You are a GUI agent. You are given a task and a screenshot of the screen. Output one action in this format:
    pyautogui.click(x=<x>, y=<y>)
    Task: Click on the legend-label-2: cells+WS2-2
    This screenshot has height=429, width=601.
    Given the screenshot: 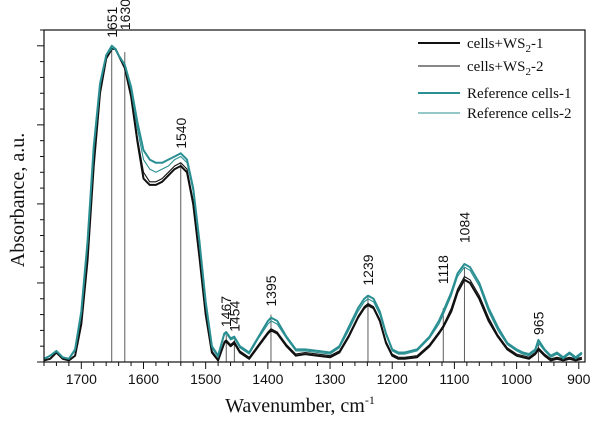 What is the action you would take?
    pyautogui.click(x=505, y=68)
    